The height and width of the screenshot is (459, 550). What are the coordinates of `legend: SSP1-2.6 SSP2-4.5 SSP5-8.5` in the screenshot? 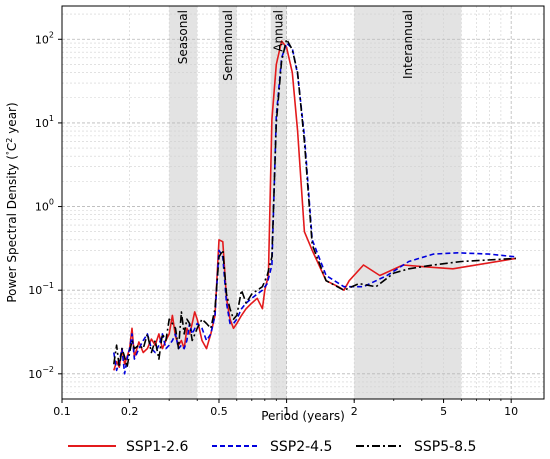 It's located at (272, 447).